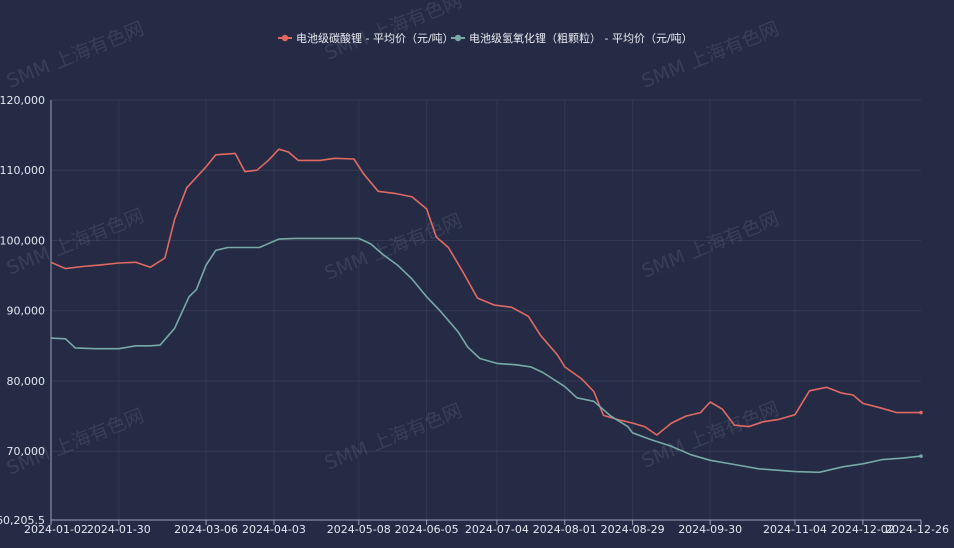 This screenshot has height=548, width=954. I want to click on legend-item-1: 电池级碳酸锂 - 平均价（元/吨）, so click(366, 38).